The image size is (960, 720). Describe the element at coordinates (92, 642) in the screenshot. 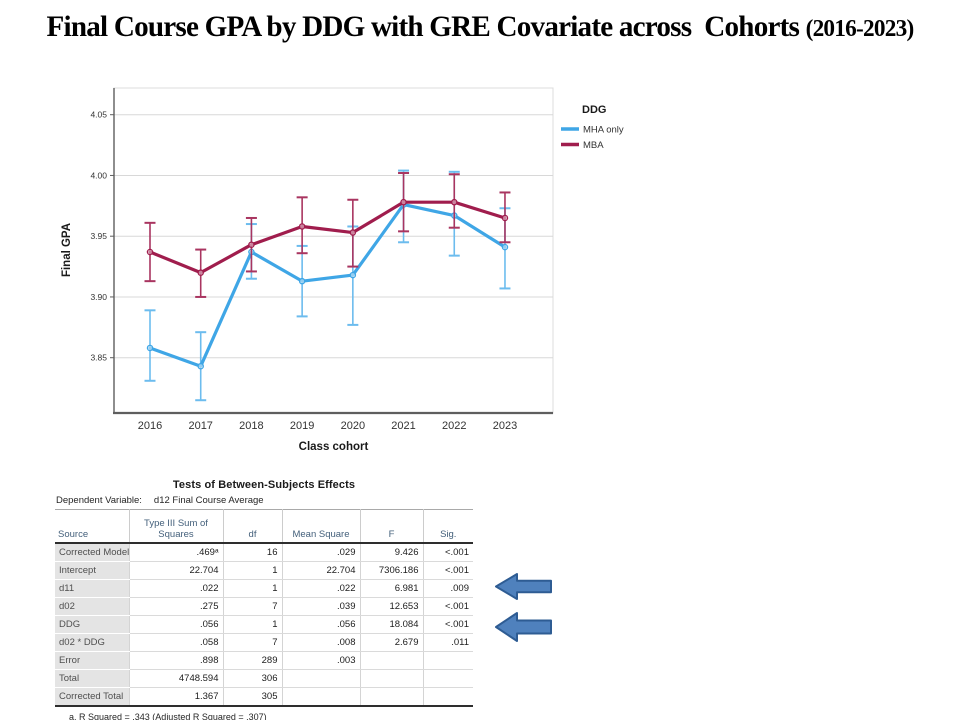

I see `source-cell: d02 * DDG` at that location.